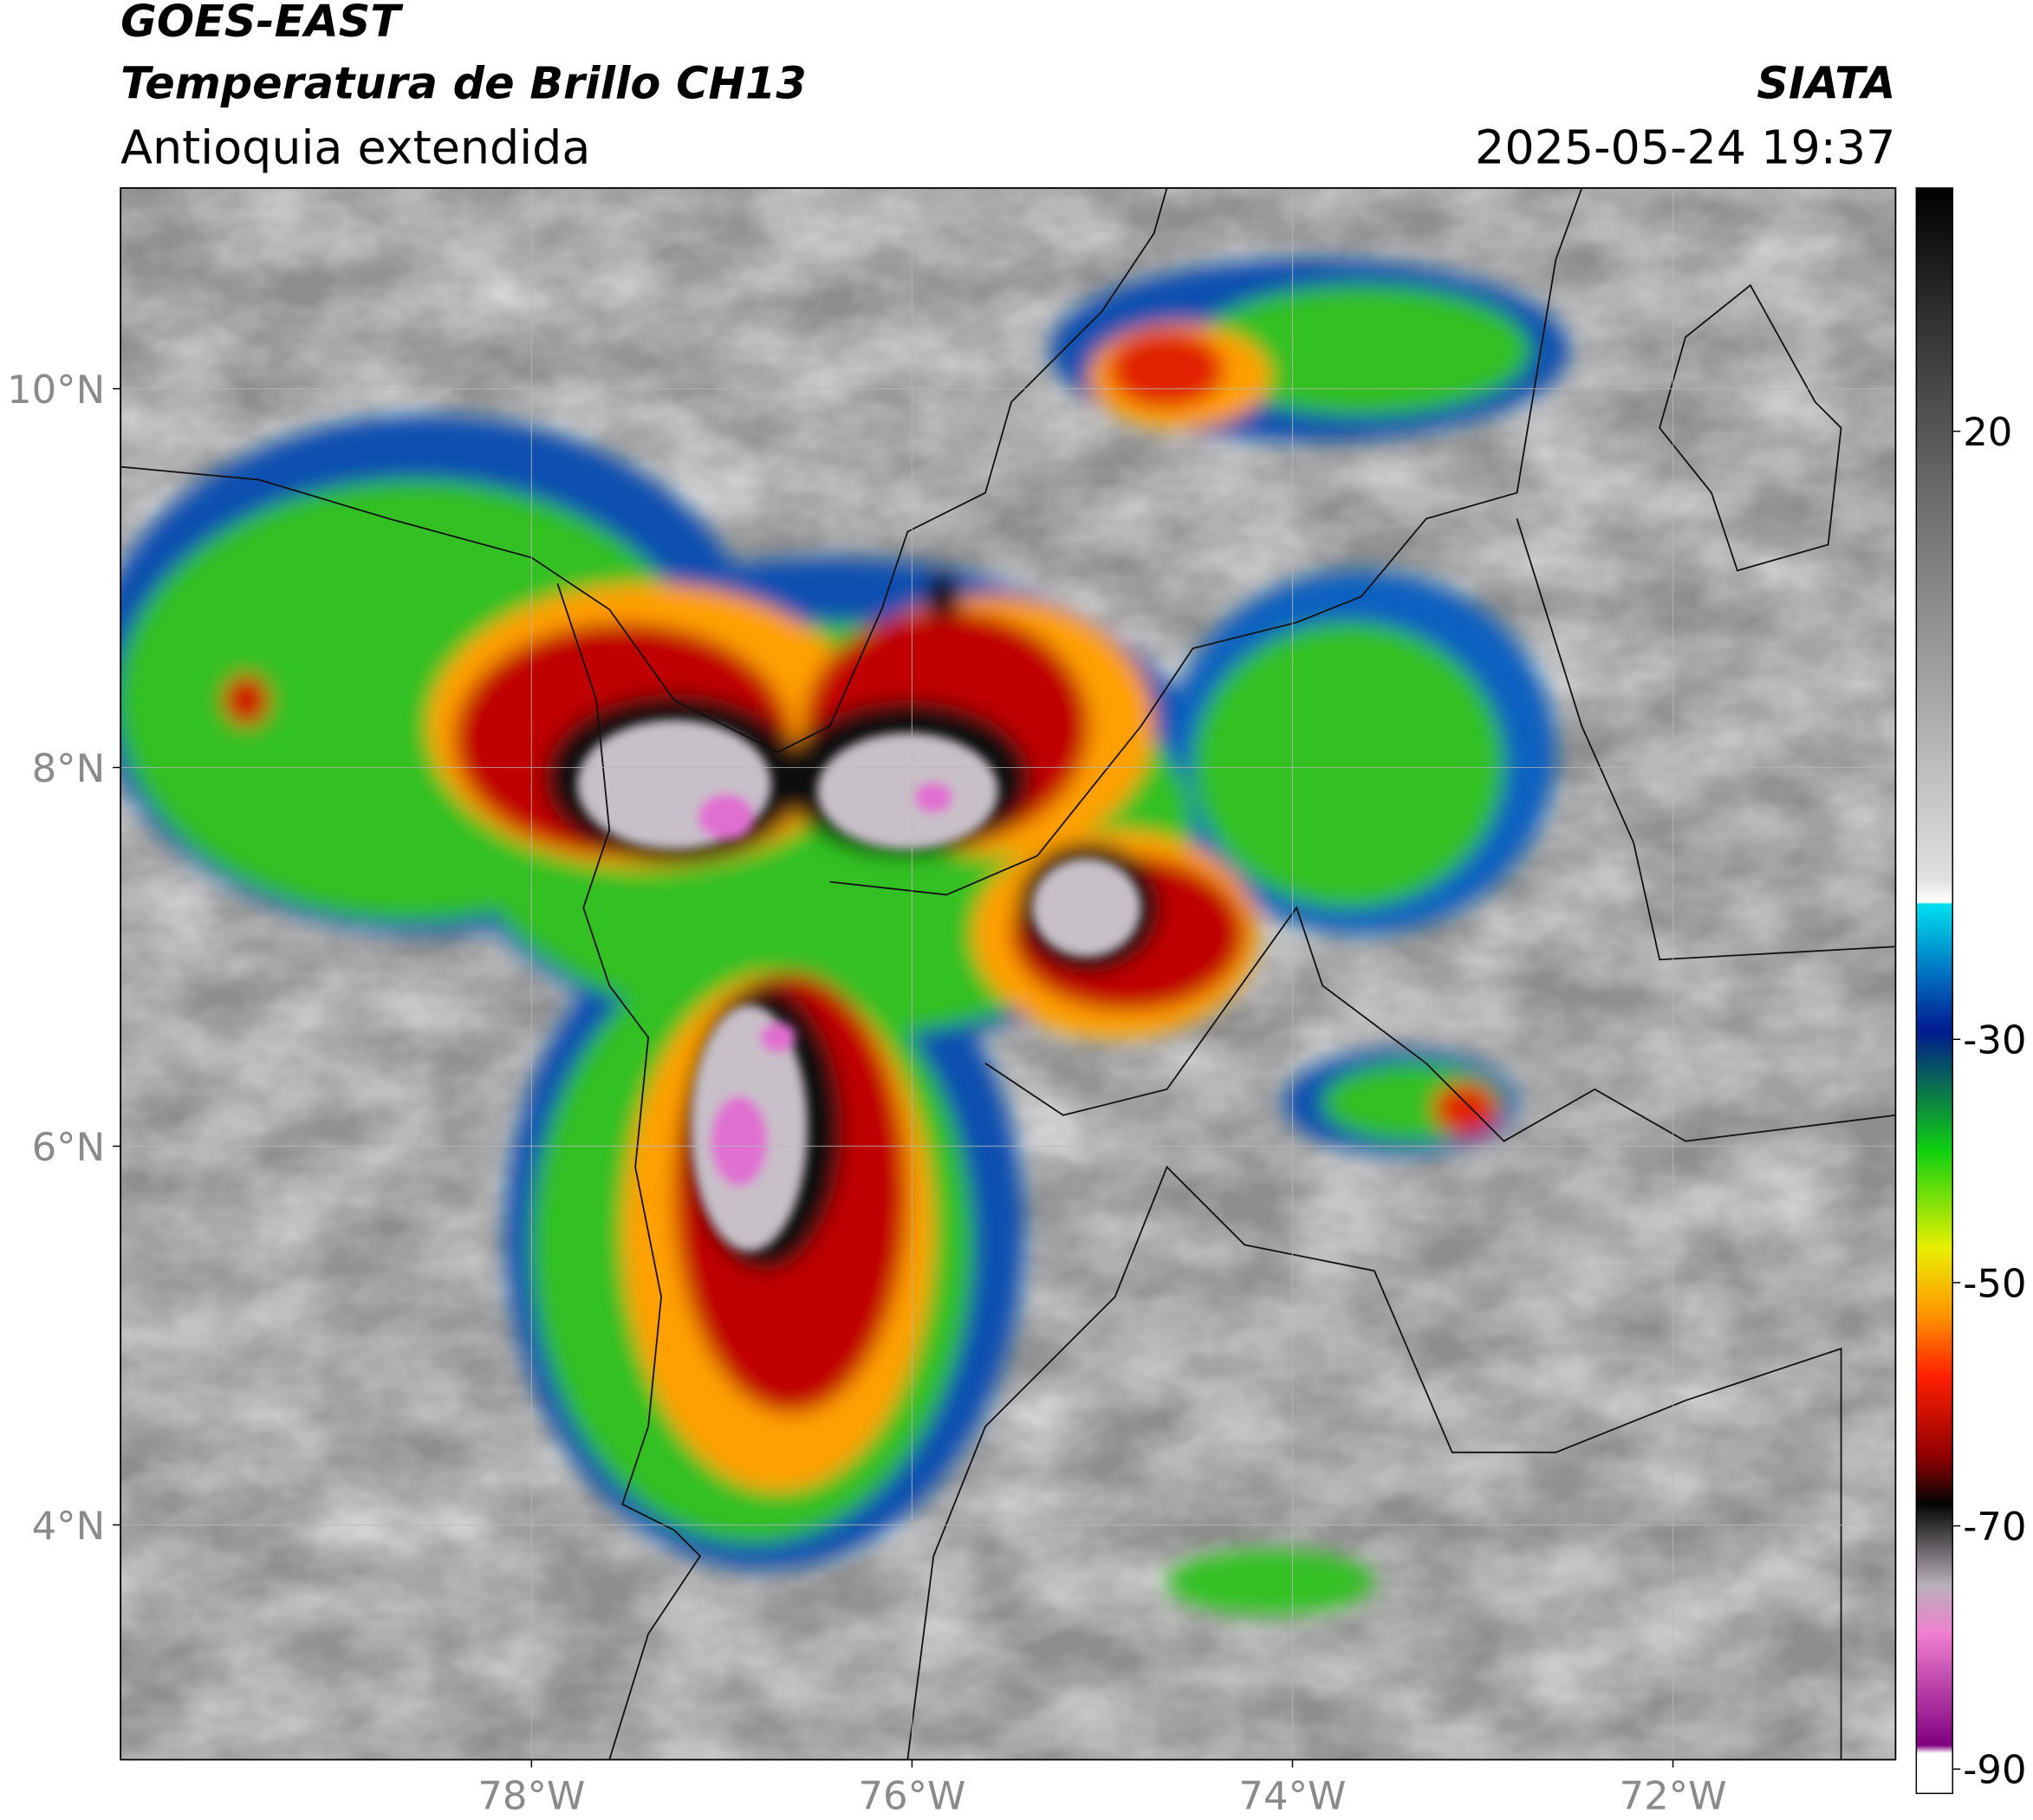 This screenshot has width=2033, height=1820. Describe the element at coordinates (69, 768) in the screenshot. I see `y-tick-label: 8°N` at that location.